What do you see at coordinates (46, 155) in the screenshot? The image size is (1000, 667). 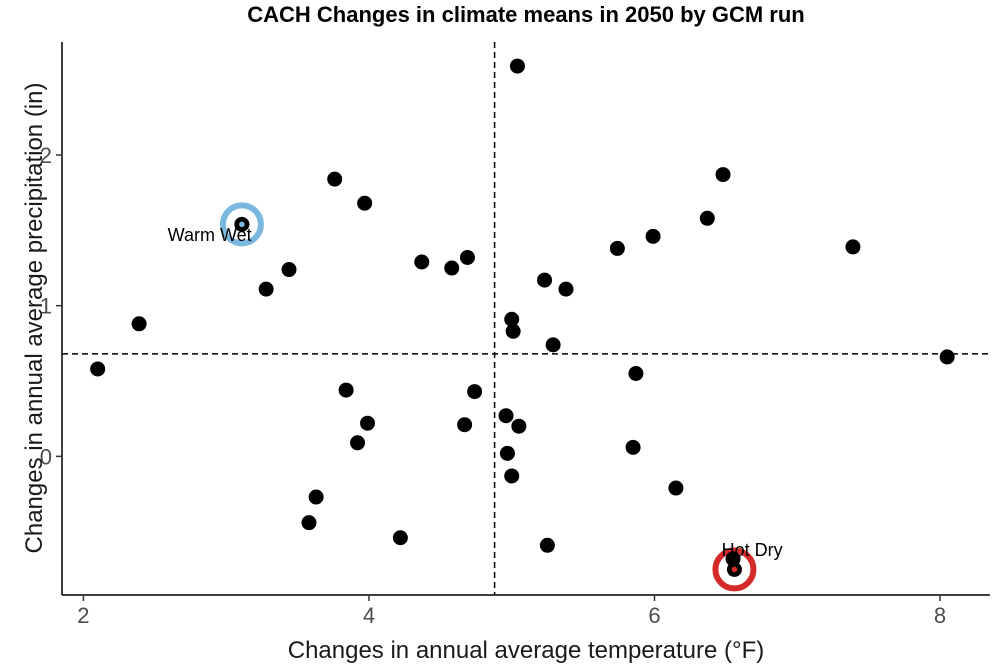 I see `y-tick-label: 2` at bounding box center [46, 155].